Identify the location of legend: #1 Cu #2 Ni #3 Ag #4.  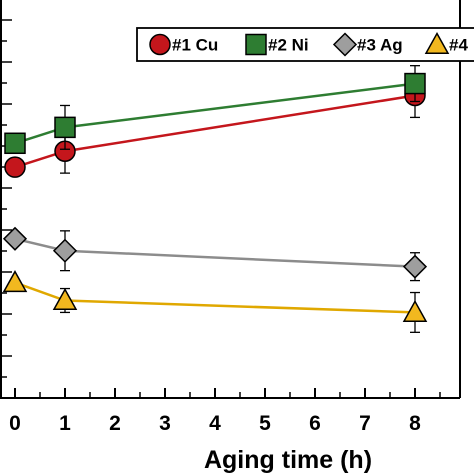
(305, 44).